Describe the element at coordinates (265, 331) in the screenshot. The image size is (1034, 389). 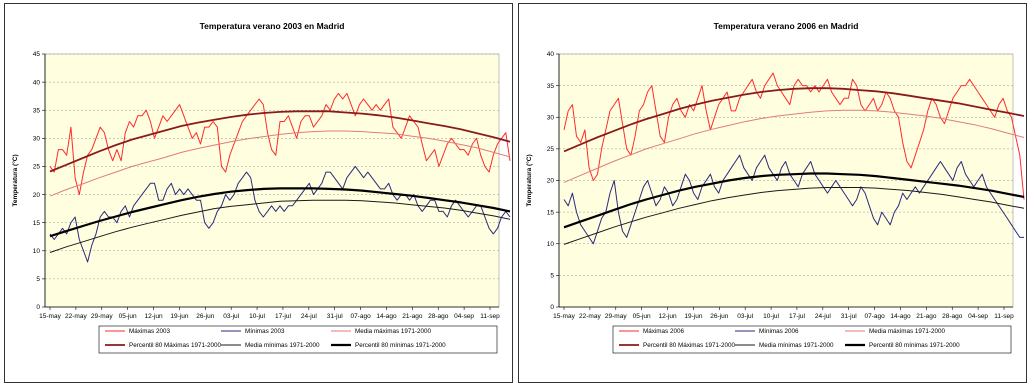
I see `legend-label-minimas-2003: Mínimas 2003` at that location.